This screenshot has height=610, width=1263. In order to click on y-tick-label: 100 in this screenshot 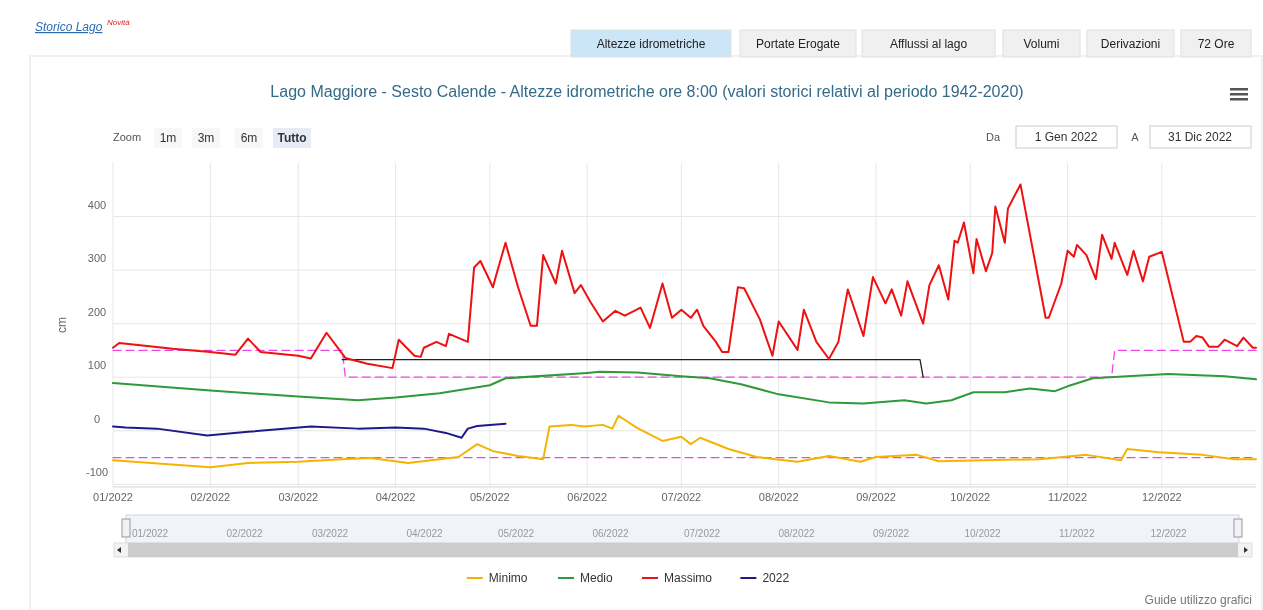, I will do `click(97, 365)`.